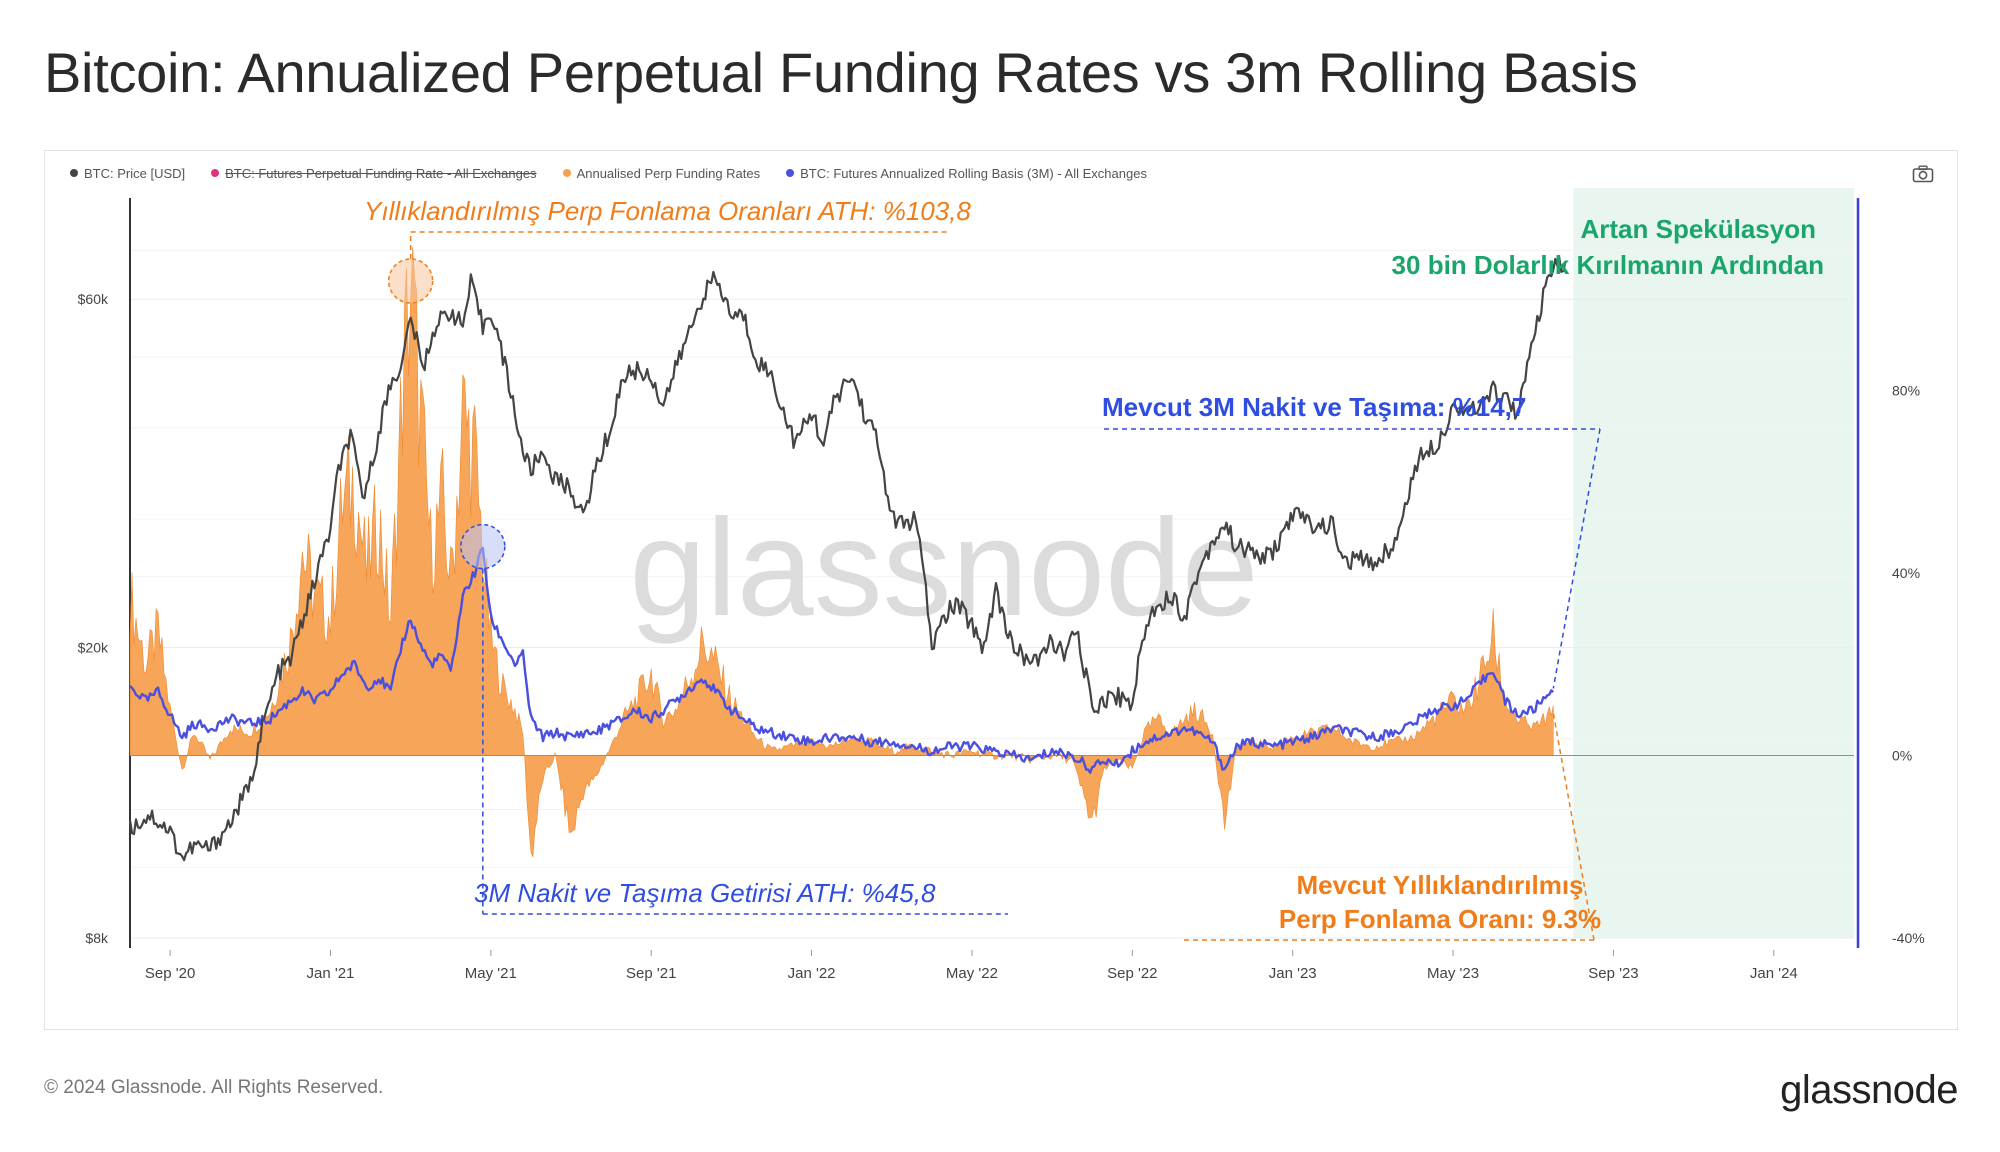 The image size is (2000, 1152). I want to click on annotation-current-basis: Mevcut 3M Nakit ve Taşıma: %14,7, so click(1314, 407).